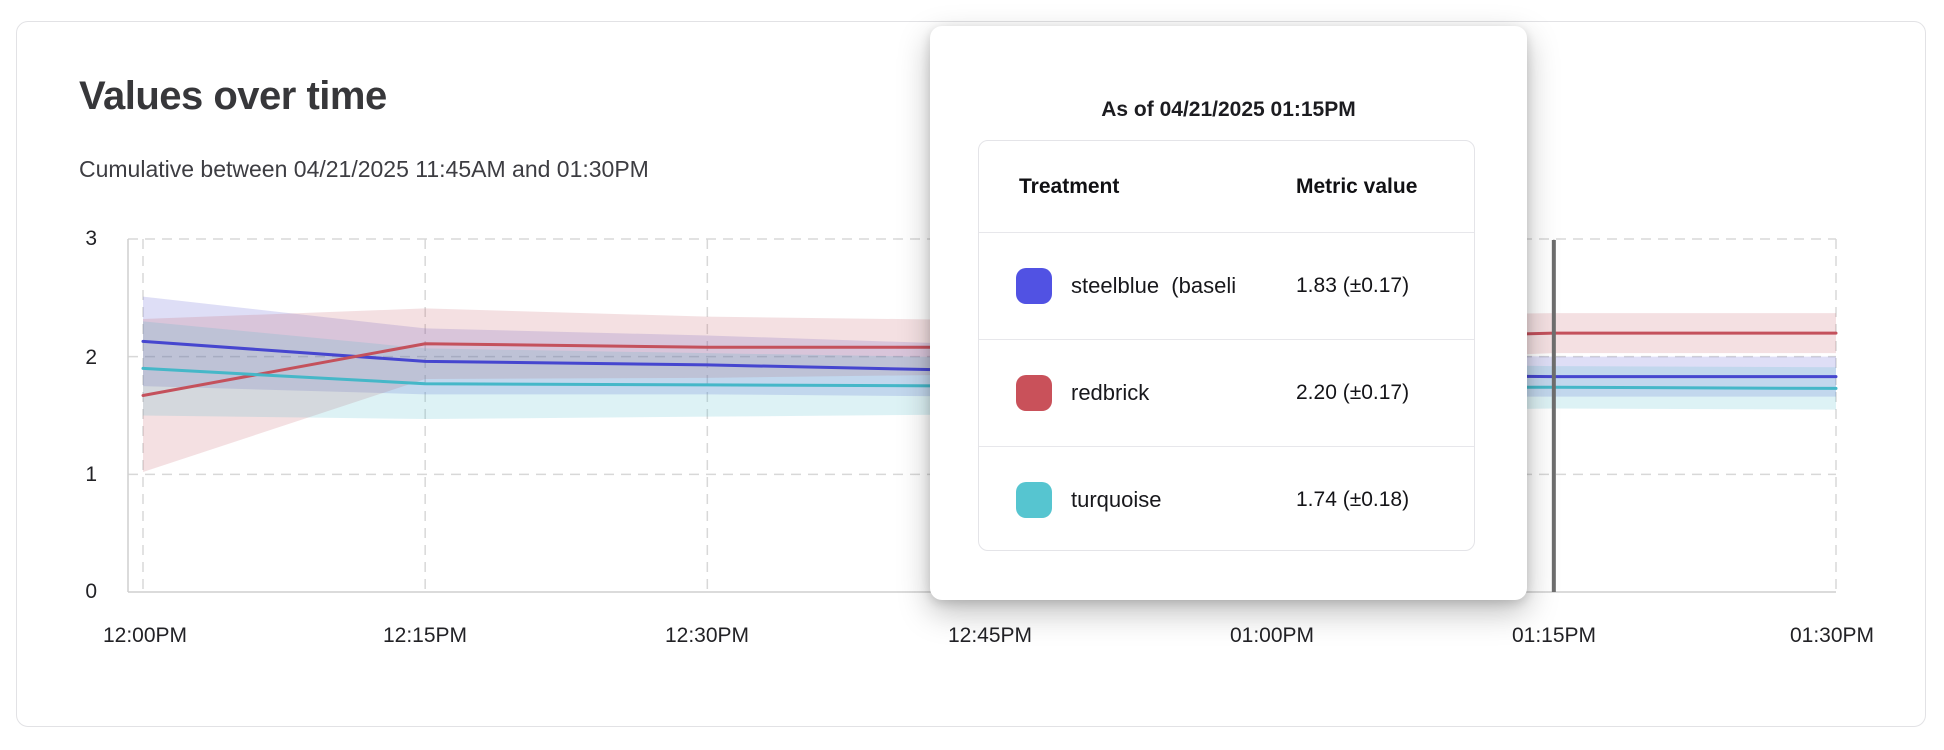 This screenshot has width=1944, height=750. I want to click on tooltip-table-header: Treatment Metric value, so click(1226, 186).